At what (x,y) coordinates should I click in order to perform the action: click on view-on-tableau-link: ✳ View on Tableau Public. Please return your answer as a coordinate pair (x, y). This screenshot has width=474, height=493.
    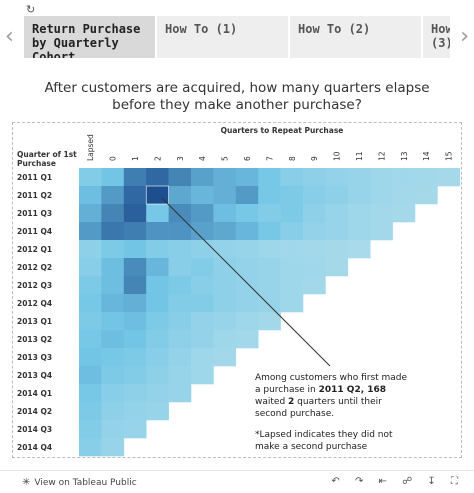
    Looking at the image, I should click on (79, 482).